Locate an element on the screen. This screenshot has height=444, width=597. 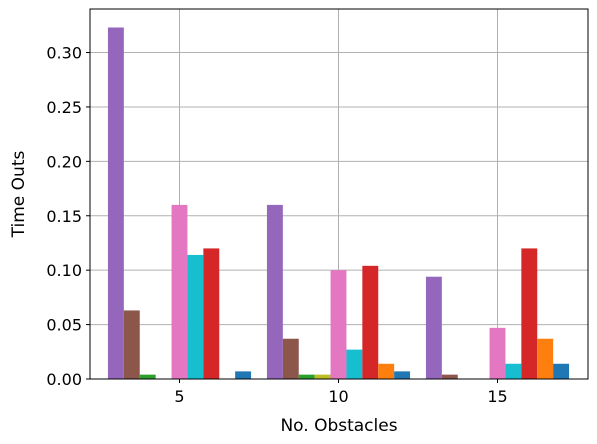
y-tick-label: 0.00 is located at coordinates (64, 379).